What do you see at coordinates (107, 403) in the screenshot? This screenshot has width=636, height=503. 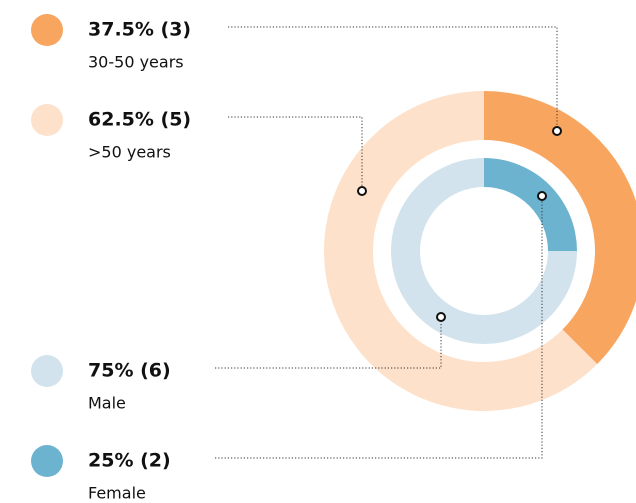 I see `category-label: Male` at bounding box center [107, 403].